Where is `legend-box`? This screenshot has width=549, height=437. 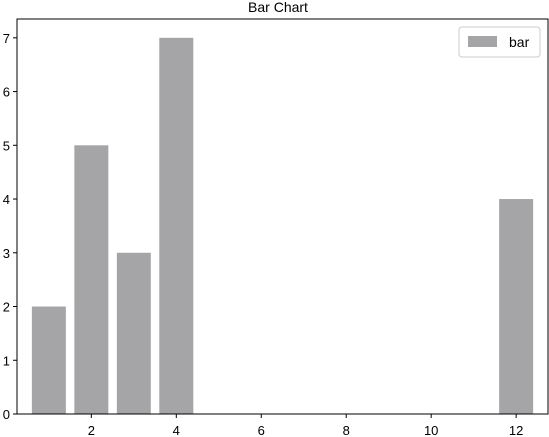 legend-box is located at coordinates (499, 42).